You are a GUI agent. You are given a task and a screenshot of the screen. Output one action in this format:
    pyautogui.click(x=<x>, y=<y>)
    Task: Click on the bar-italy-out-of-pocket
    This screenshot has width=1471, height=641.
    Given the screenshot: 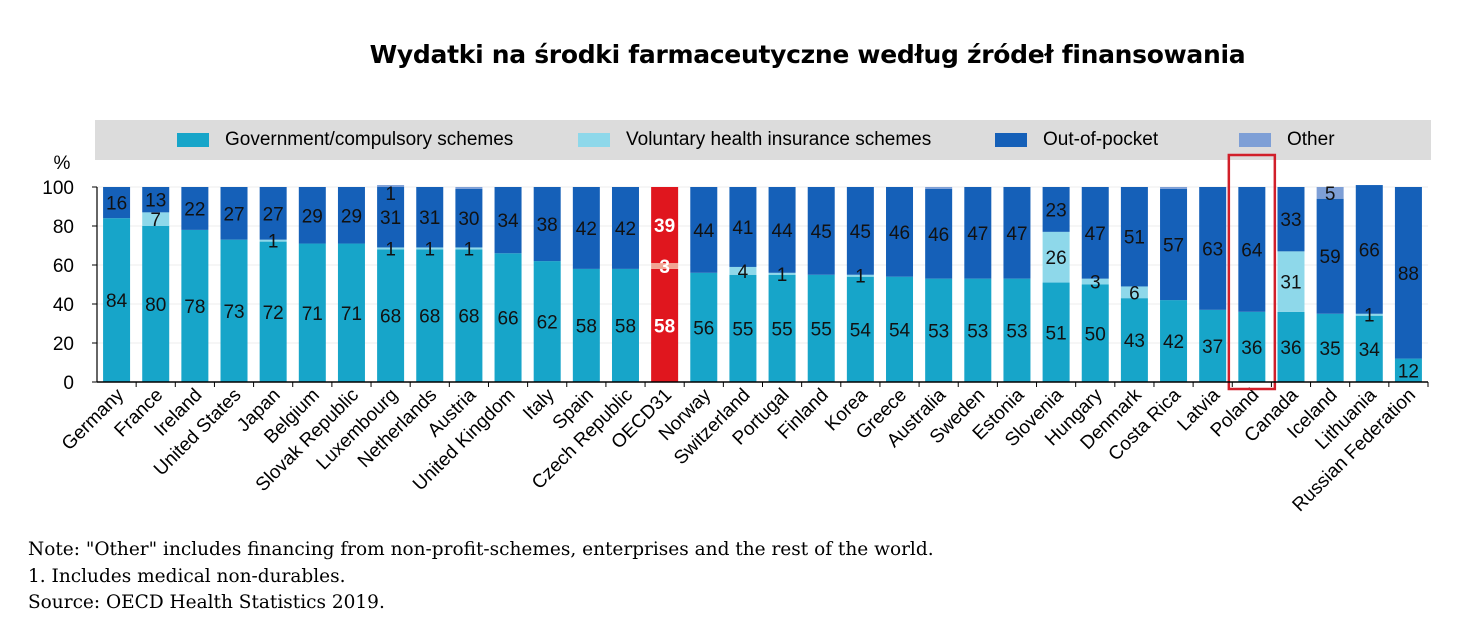 What is the action you would take?
    pyautogui.click(x=547, y=224)
    